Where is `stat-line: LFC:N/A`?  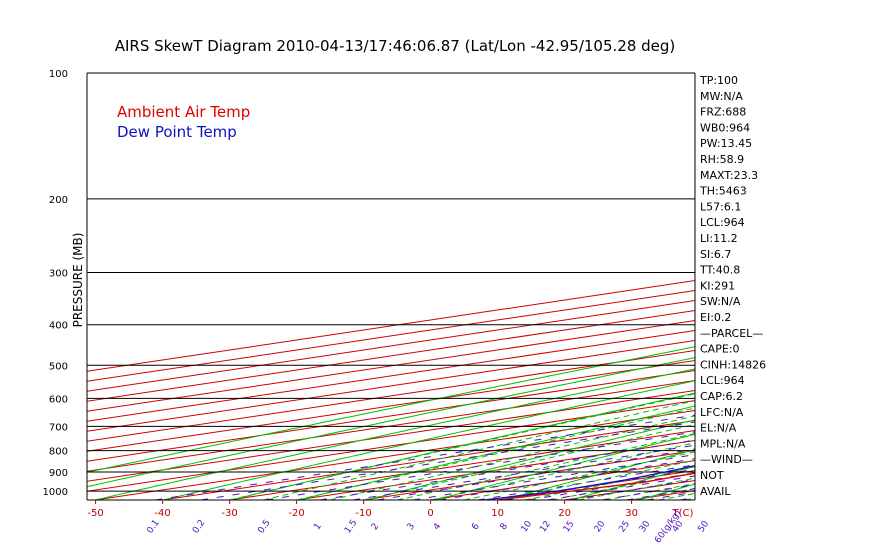
stat-line: LFC:N/A is located at coordinates (722, 412).